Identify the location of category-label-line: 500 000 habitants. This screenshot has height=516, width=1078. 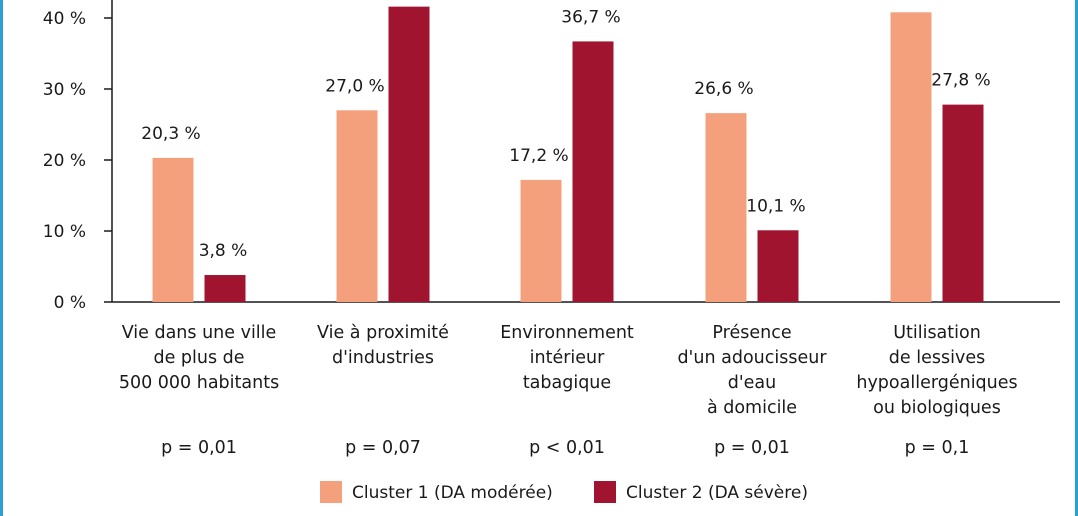
(199, 383).